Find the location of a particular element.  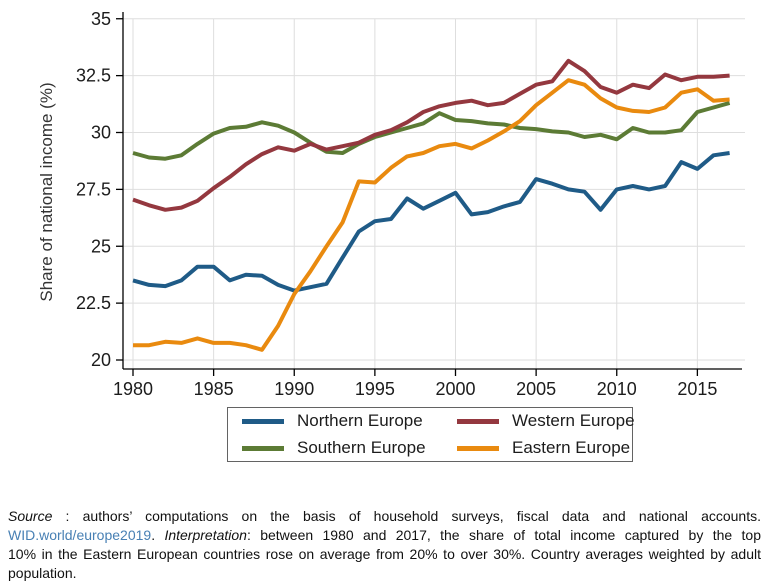

caption-italic-word: Interpretation is located at coordinates (205, 535).